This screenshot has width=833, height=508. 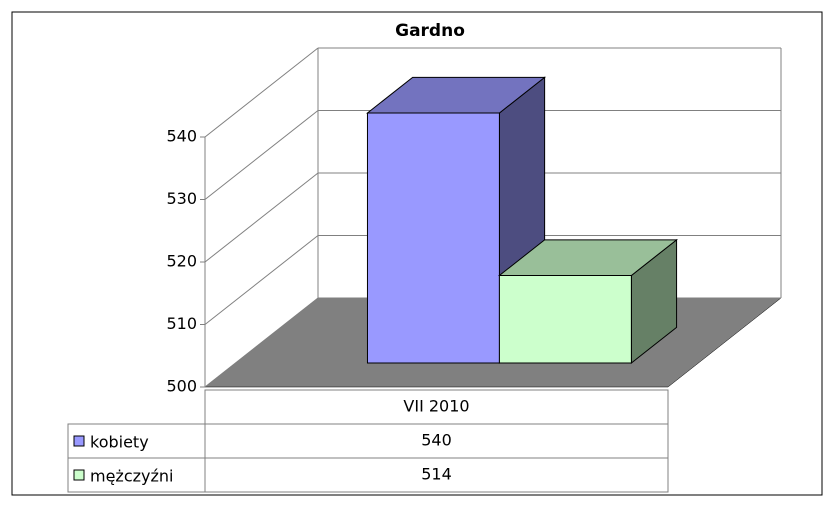 What do you see at coordinates (181, 136) in the screenshot?
I see `y-tick-label: 540` at bounding box center [181, 136].